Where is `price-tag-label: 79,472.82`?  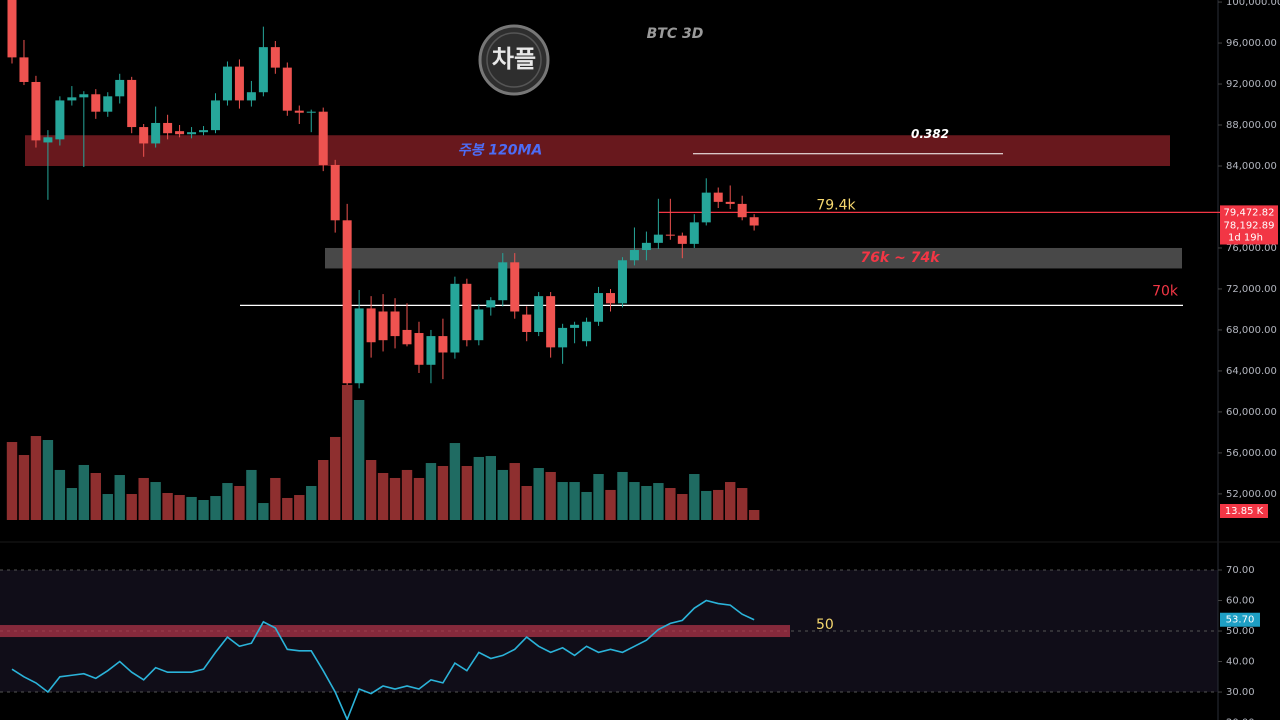
price-tag-label: 79,472.82 is located at coordinates (1249, 212).